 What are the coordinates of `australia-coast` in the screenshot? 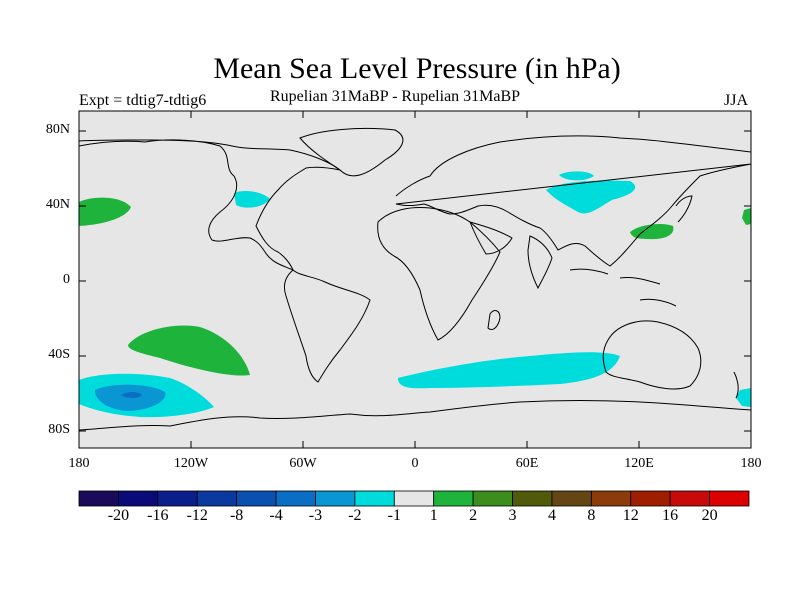 It's located at (652, 355).